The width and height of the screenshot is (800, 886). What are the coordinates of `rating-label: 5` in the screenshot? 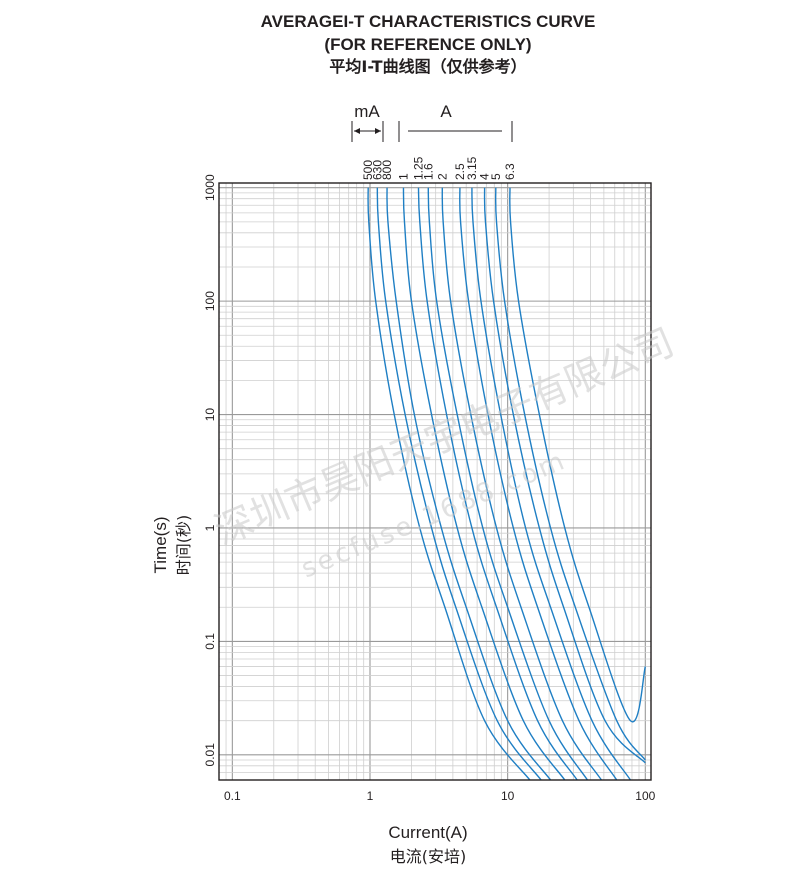 It's located at (496, 176).